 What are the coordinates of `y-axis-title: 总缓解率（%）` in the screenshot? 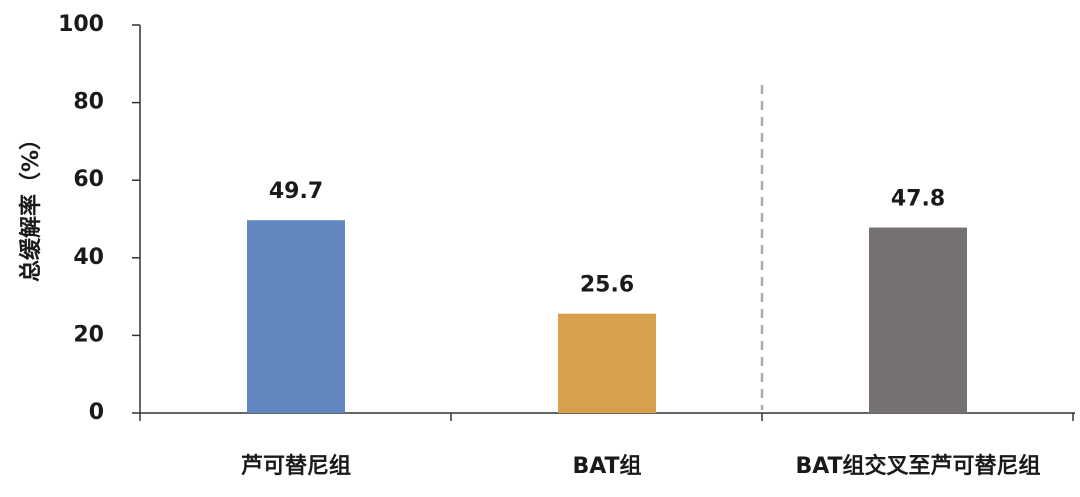 It's located at (31, 205).